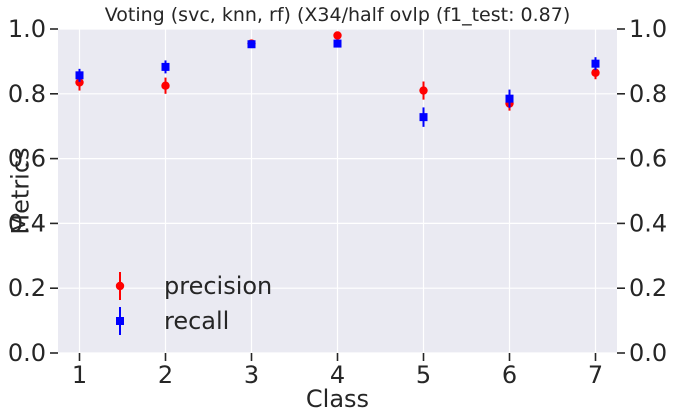 The height and width of the screenshot is (418, 680). I want to click on y-axis-title: Metrics, so click(20, 190).